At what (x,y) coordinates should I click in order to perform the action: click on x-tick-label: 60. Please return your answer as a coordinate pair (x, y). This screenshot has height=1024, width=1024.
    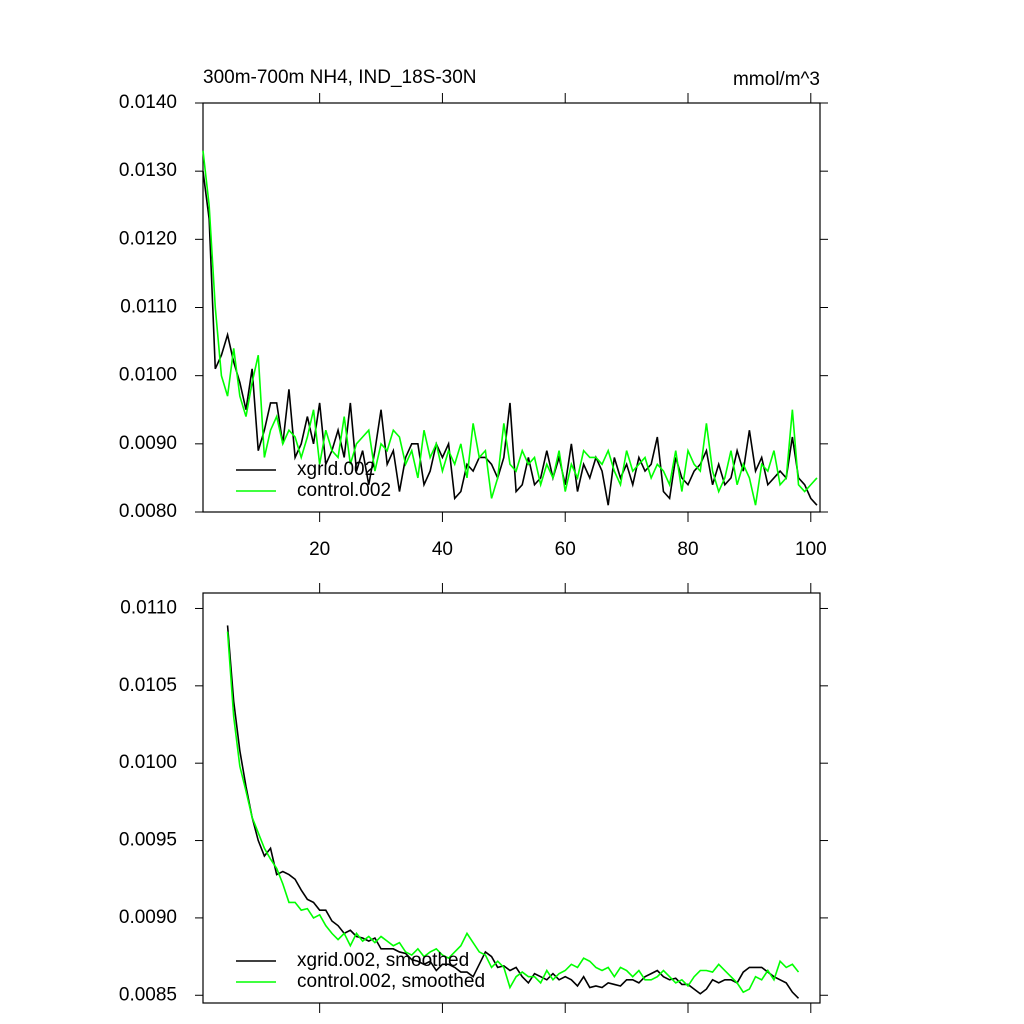
    Looking at the image, I should click on (565, 549).